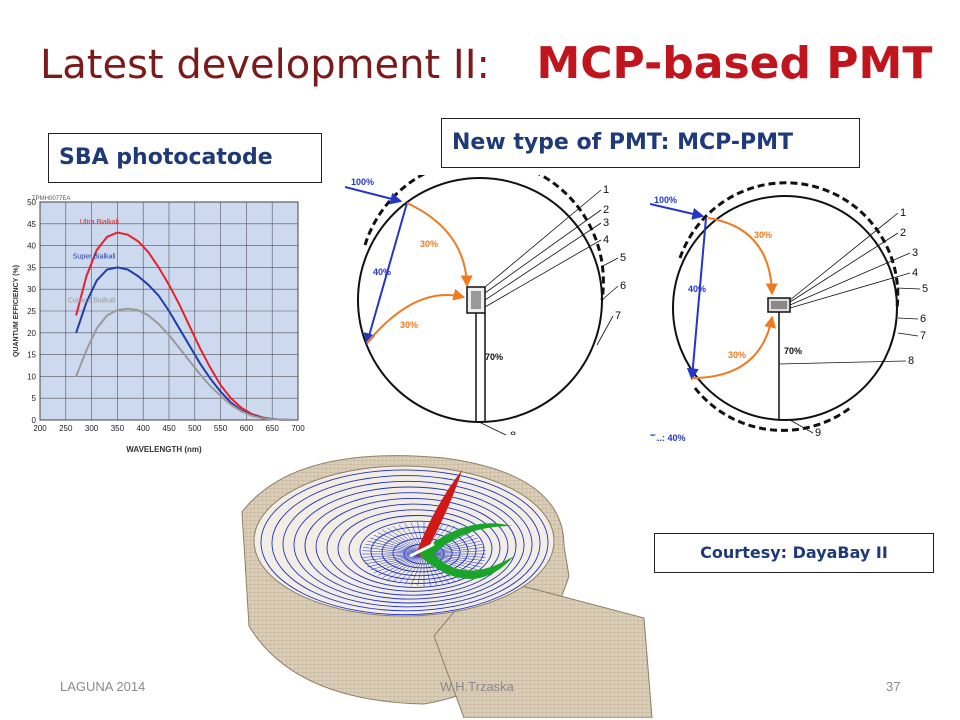 This screenshot has width=960, height=720. What do you see at coordinates (298, 428) in the screenshot?
I see `x-tick-label: 700` at bounding box center [298, 428].